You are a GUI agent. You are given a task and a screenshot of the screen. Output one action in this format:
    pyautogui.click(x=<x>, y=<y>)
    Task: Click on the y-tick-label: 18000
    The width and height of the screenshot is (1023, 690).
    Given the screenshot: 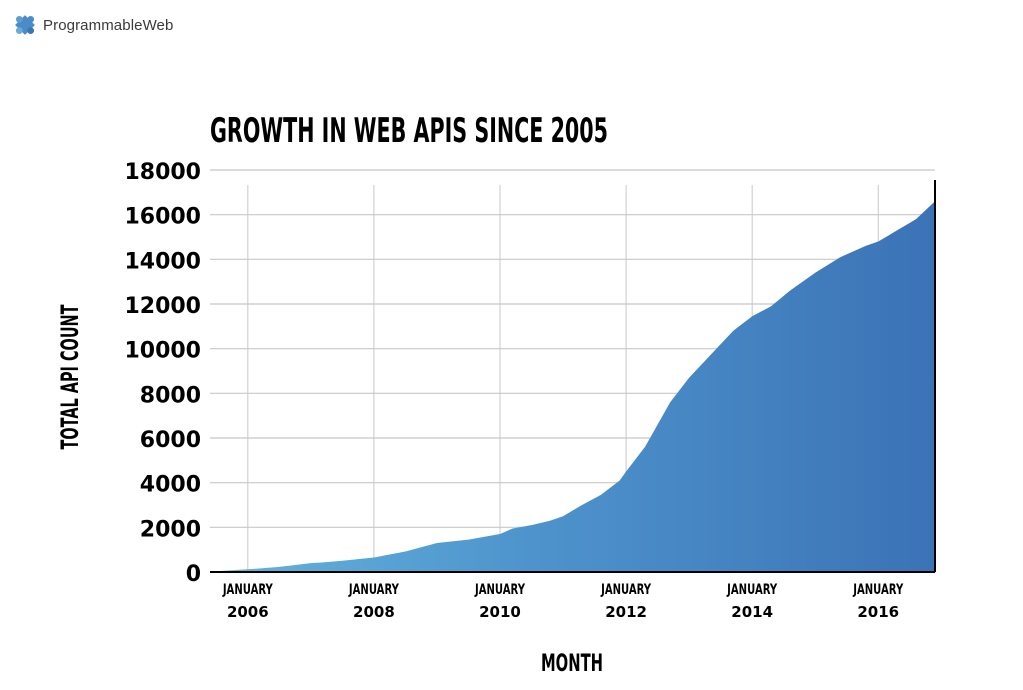 What is the action you would take?
    pyautogui.click(x=162, y=172)
    